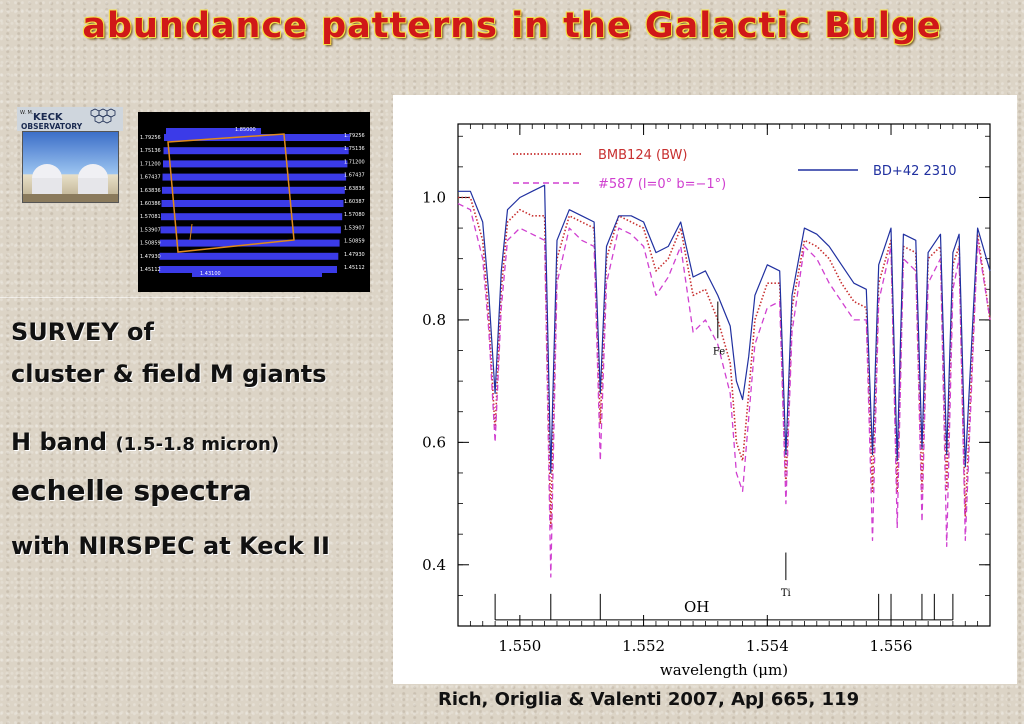 This screenshot has width=1024, height=724. I want to click on hband-main: H band, so click(59, 442).